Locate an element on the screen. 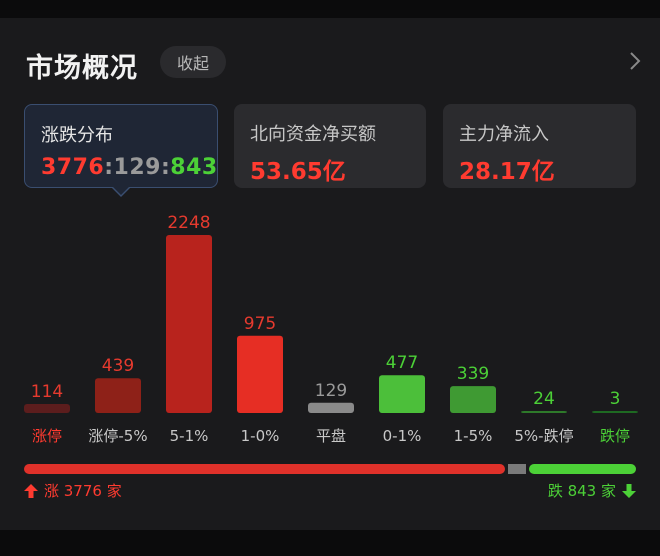 The width and height of the screenshot is (660, 556). bar-value-label: 439 is located at coordinates (118, 366).